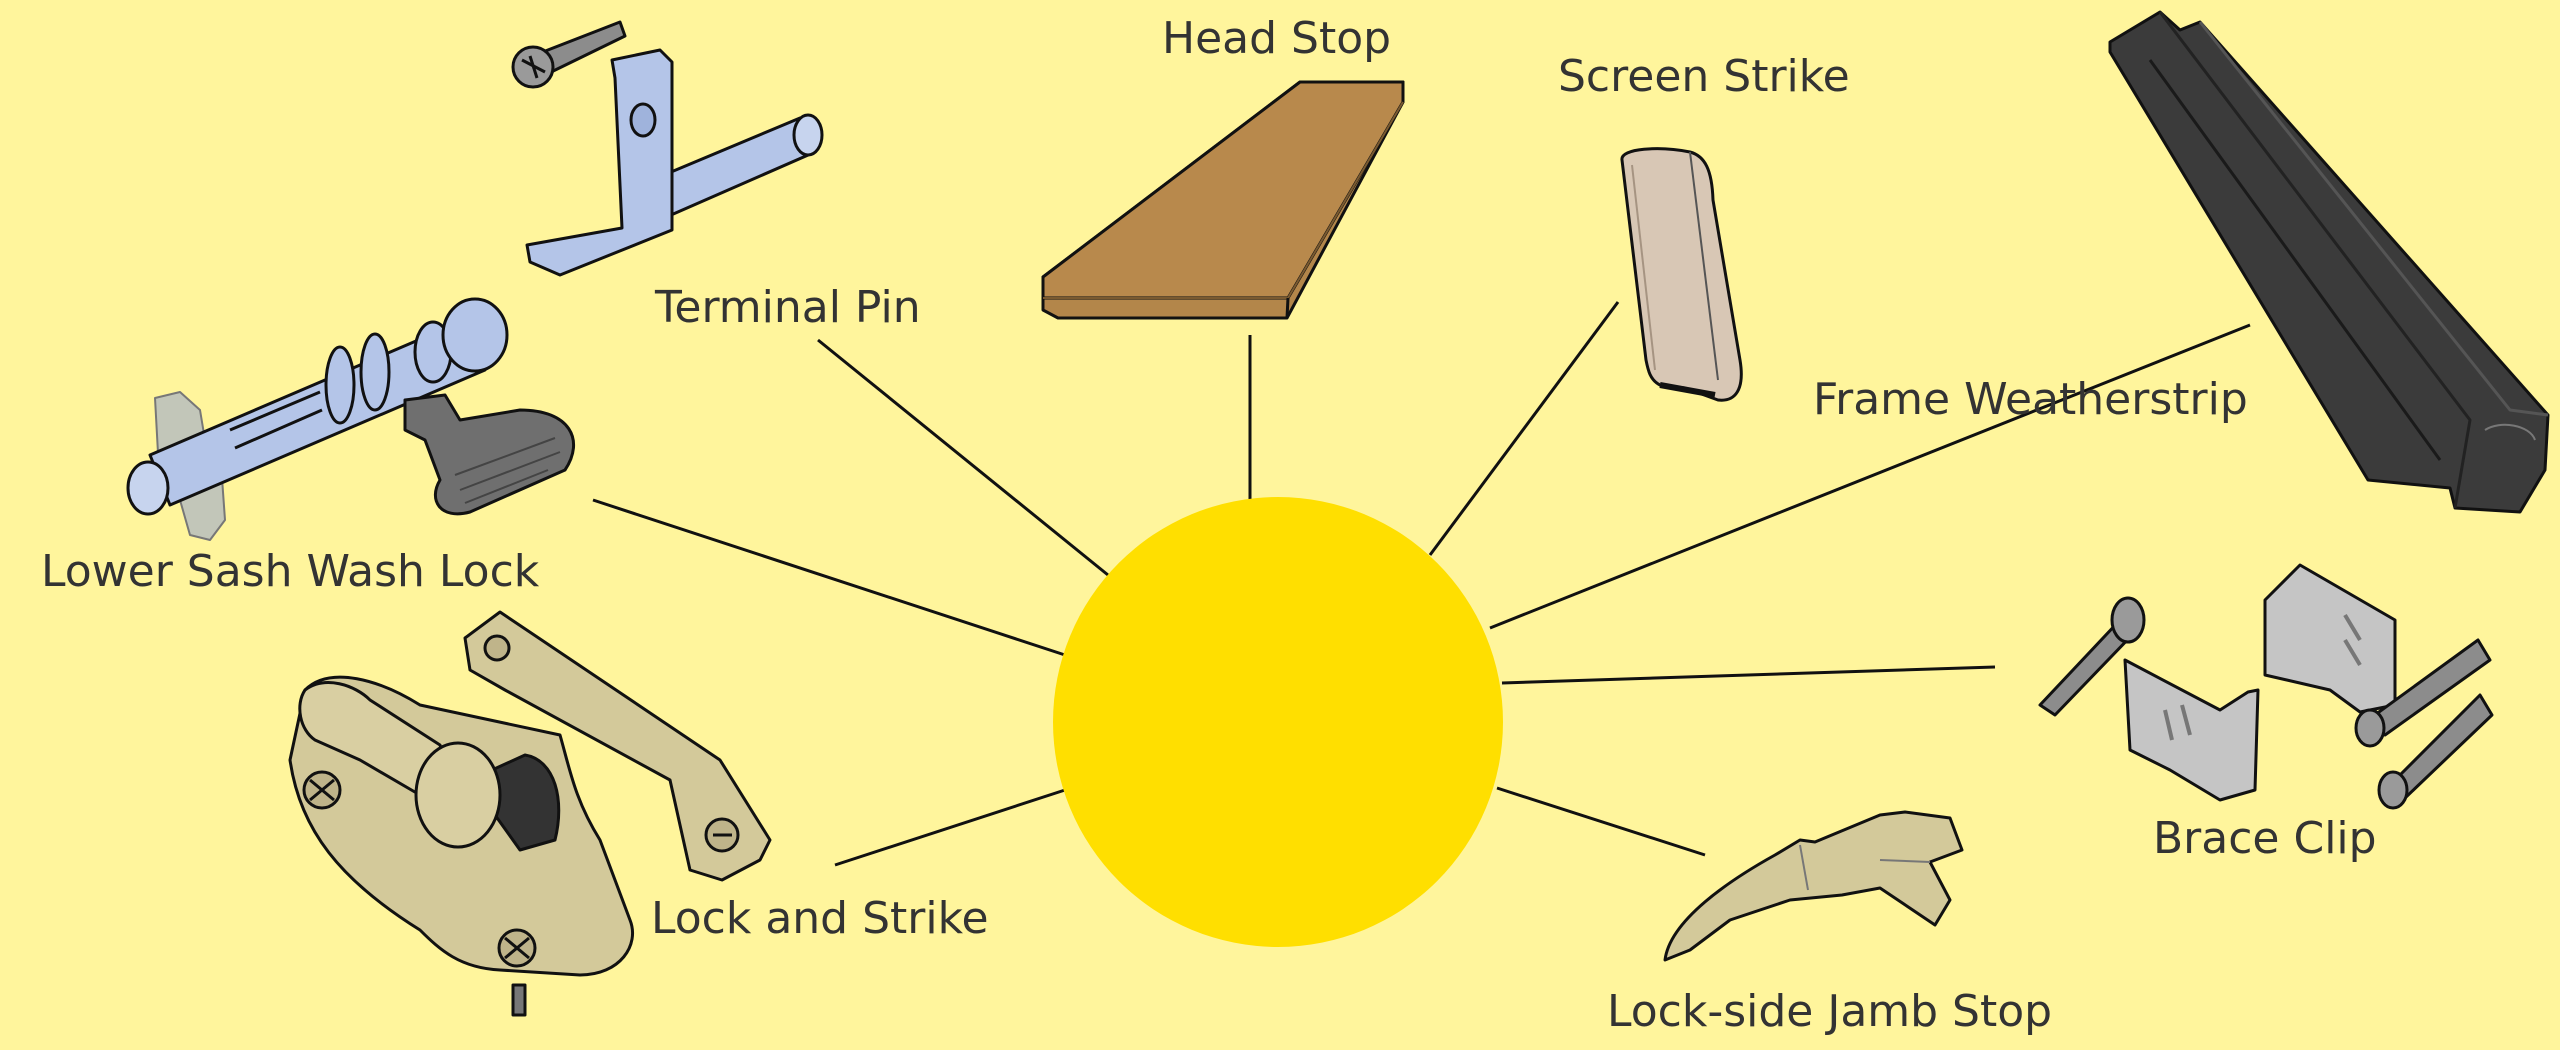 The width and height of the screenshot is (2560, 1050). What do you see at coordinates (1278, 722) in the screenshot?
I see `hub-circle` at bounding box center [1278, 722].